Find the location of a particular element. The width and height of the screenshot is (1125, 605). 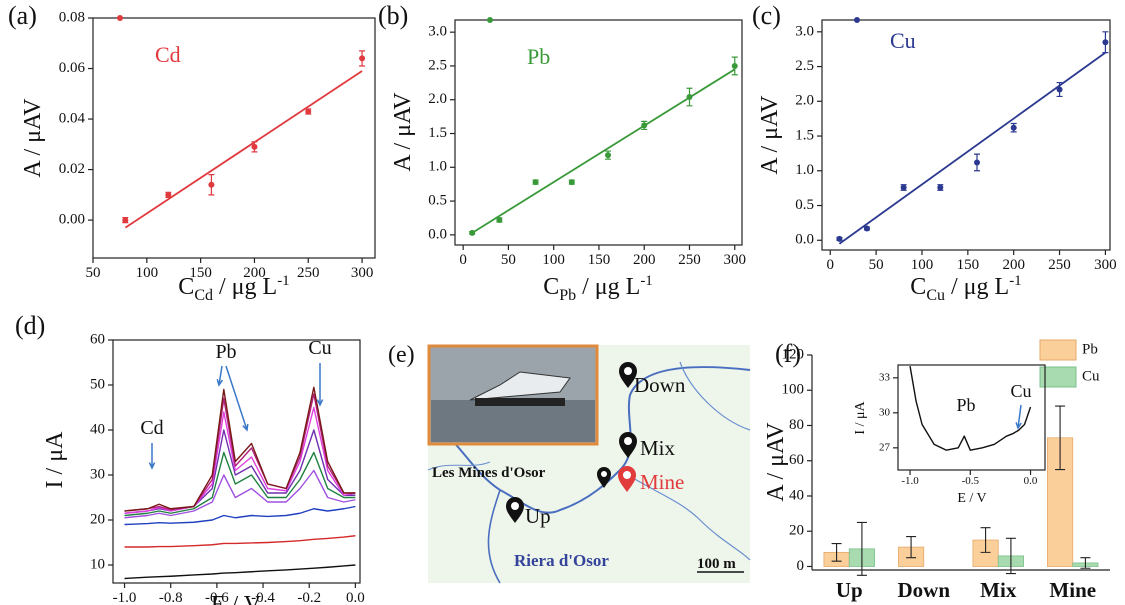

y-tick-label: 30 is located at coordinates (885, 412).